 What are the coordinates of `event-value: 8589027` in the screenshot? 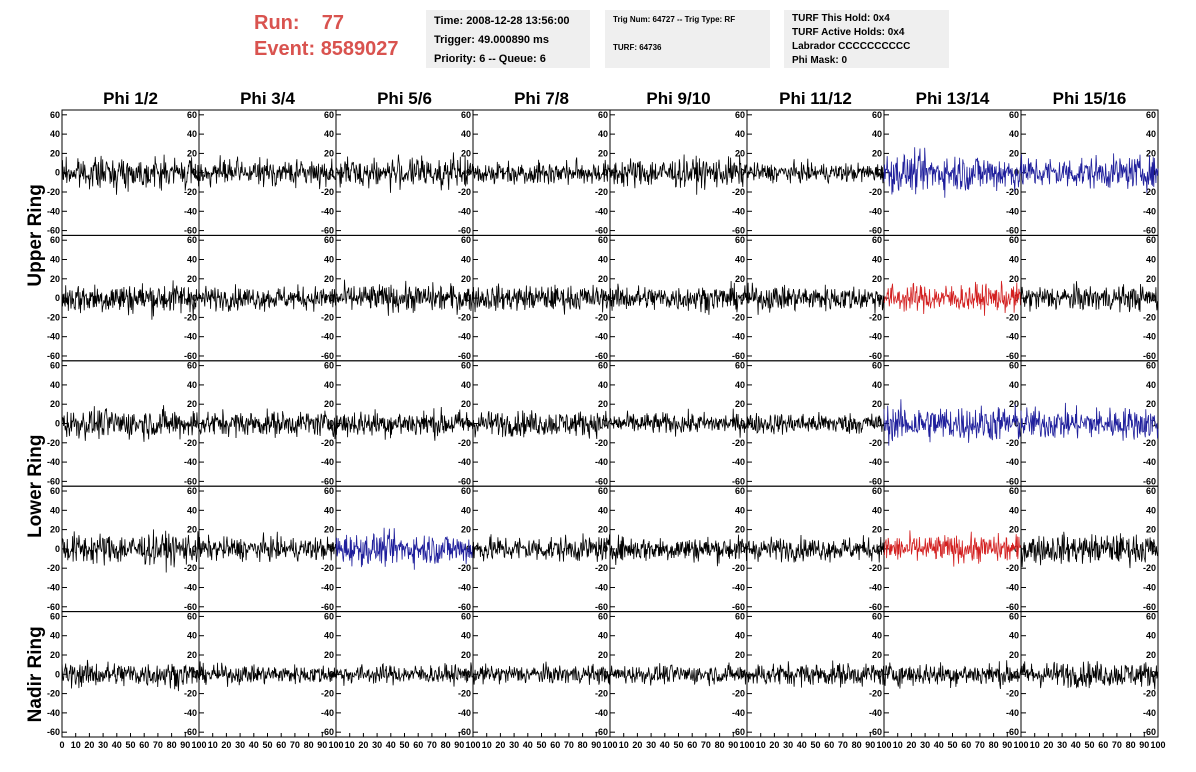 It's located at (359, 49).